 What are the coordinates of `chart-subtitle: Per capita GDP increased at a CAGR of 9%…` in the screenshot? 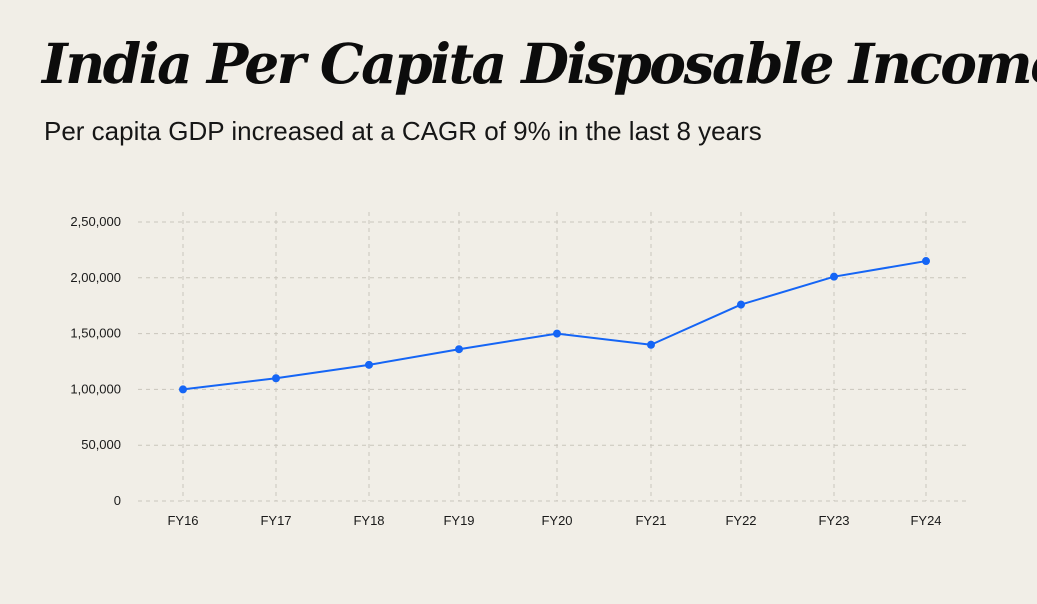 It's located at (403, 131).